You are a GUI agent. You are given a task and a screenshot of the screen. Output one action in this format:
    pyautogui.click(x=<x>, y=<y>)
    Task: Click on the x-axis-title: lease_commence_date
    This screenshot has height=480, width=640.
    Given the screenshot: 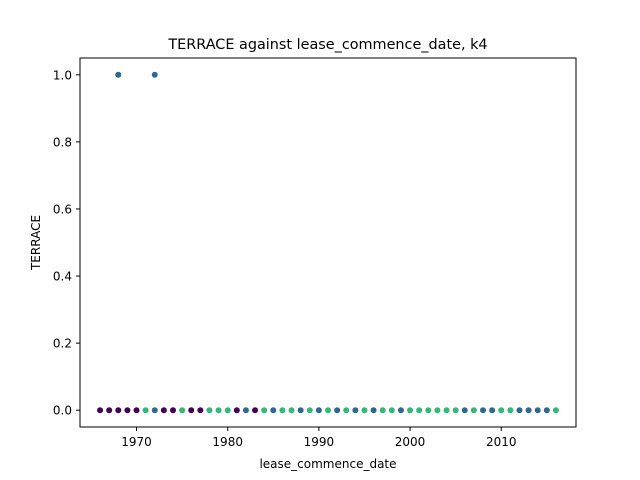 What is the action you would take?
    pyautogui.click(x=327, y=464)
    